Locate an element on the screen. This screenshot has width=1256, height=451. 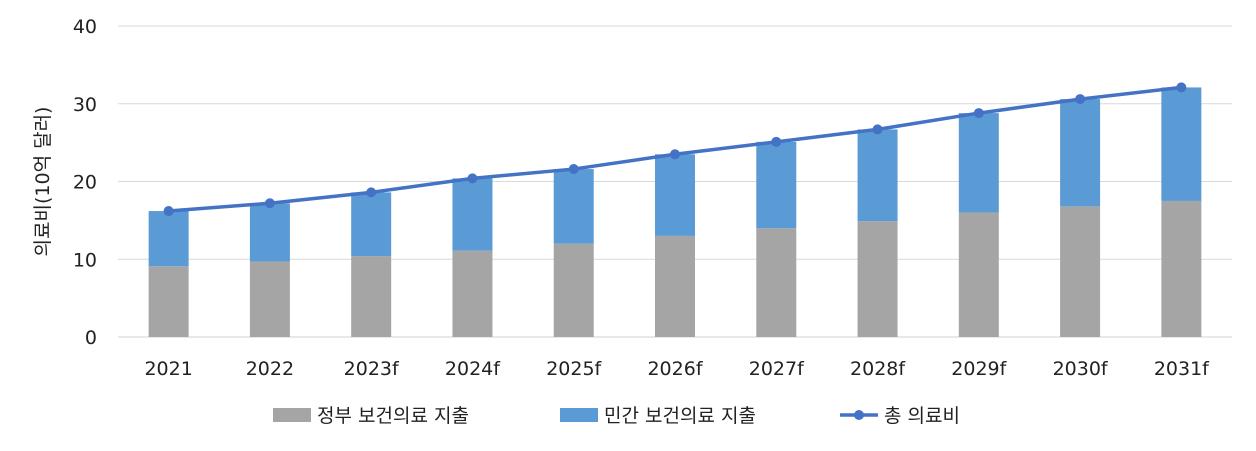
y-tick-label: 20 is located at coordinates (85, 183).